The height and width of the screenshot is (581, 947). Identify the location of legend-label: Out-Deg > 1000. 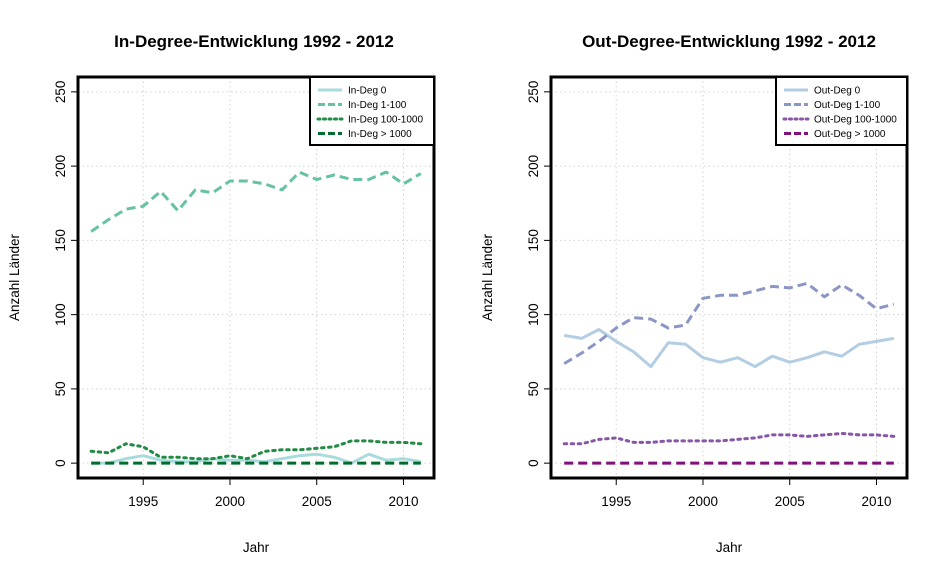
(850, 134).